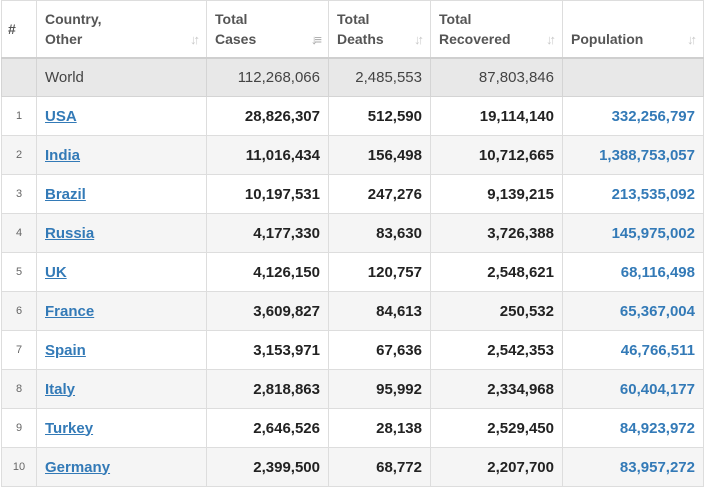 Image resolution: width=704 pixels, height=490 pixels. I want to click on header-cases-label-1: Total, so click(231, 18).